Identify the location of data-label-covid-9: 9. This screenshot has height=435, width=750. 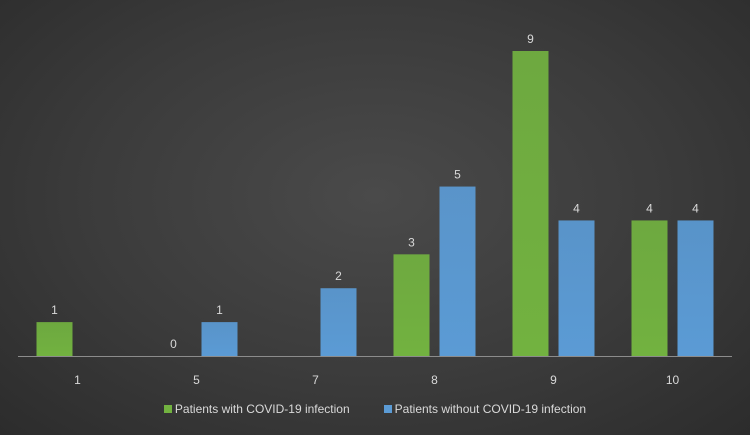
(530, 39).